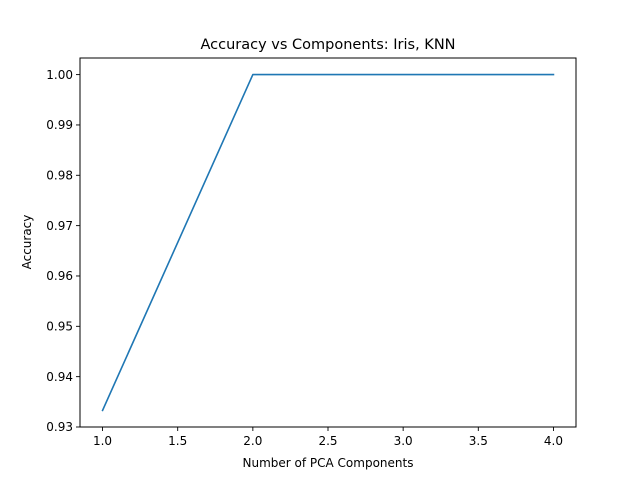  What do you see at coordinates (177, 441) in the screenshot?
I see `x-tick-label: 1.5` at bounding box center [177, 441].